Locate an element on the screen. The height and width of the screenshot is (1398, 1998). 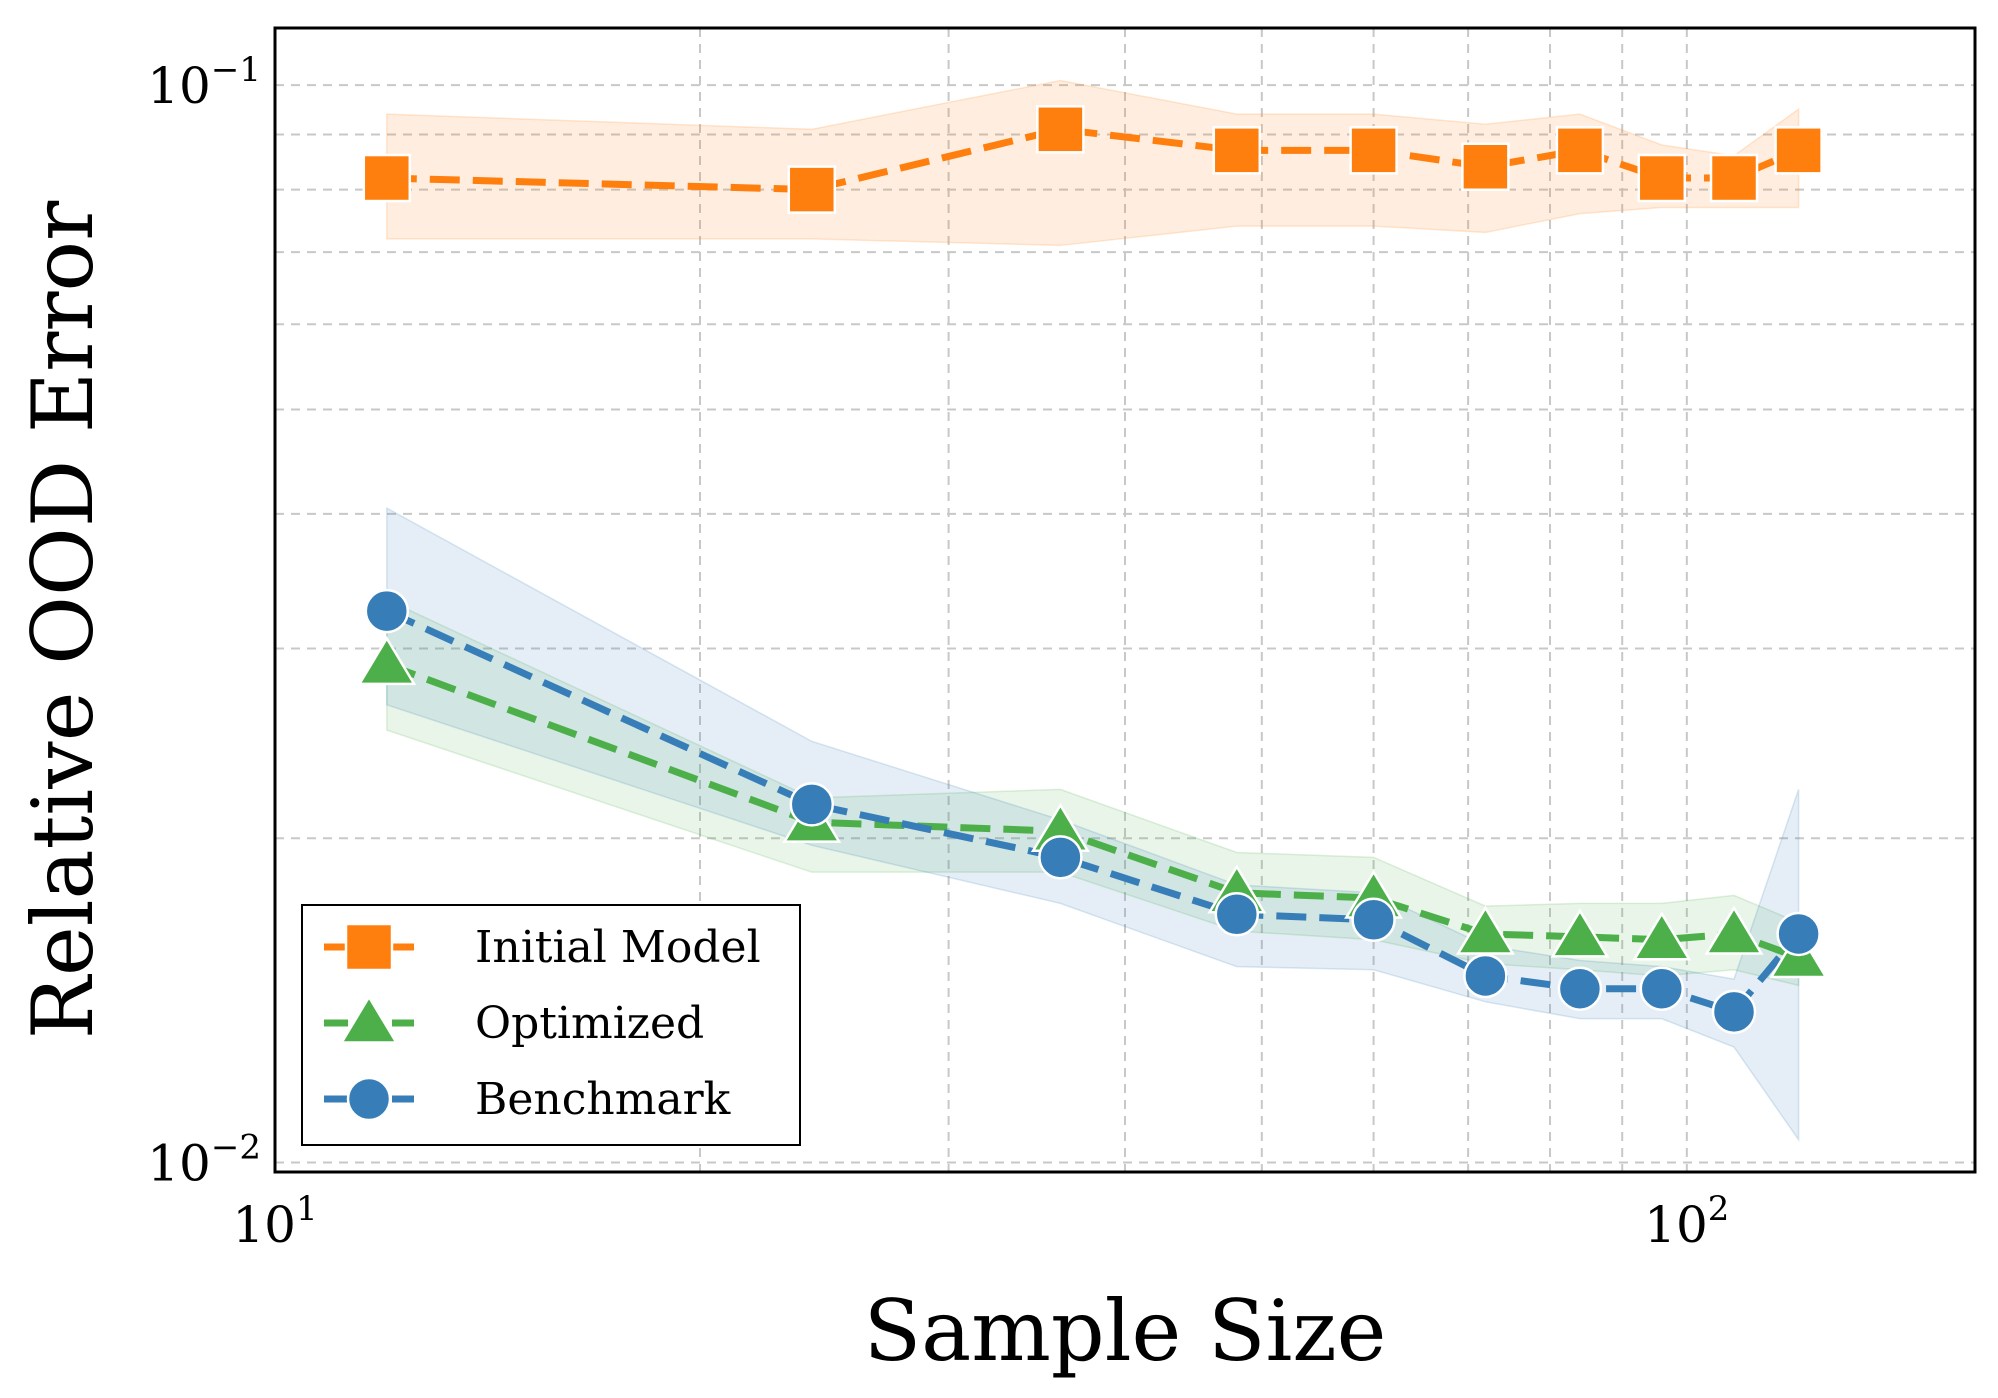
legend-label-initial-model: Initial Model is located at coordinates (618, 947).